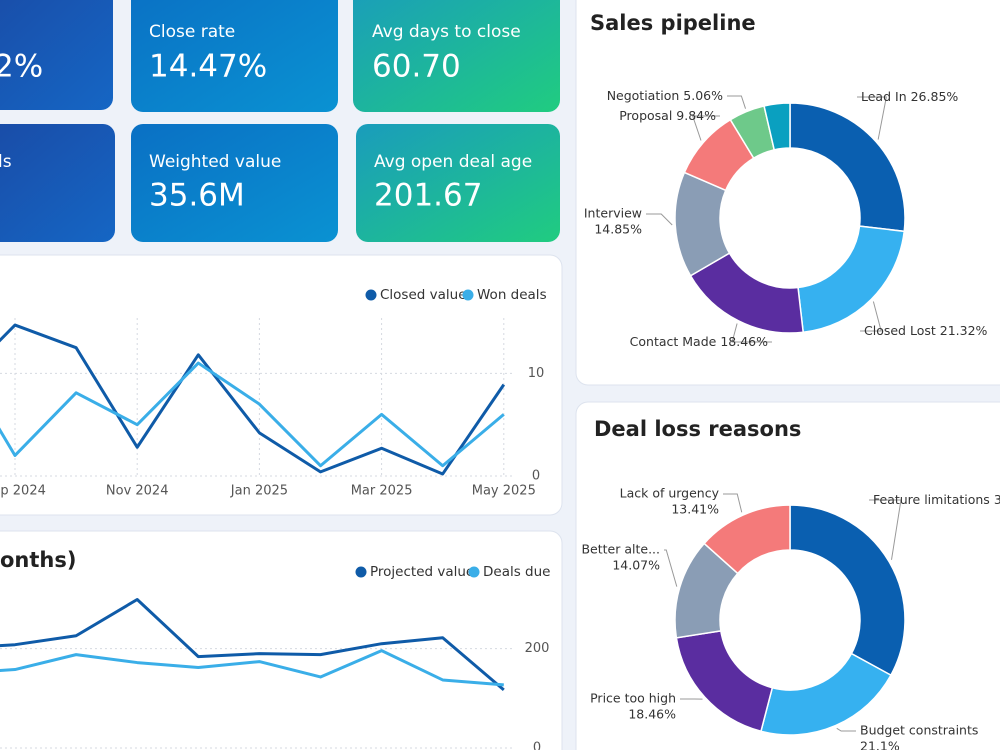 The height and width of the screenshot is (750, 1000). I want to click on data-label-name: Contact Made, so click(673, 341).